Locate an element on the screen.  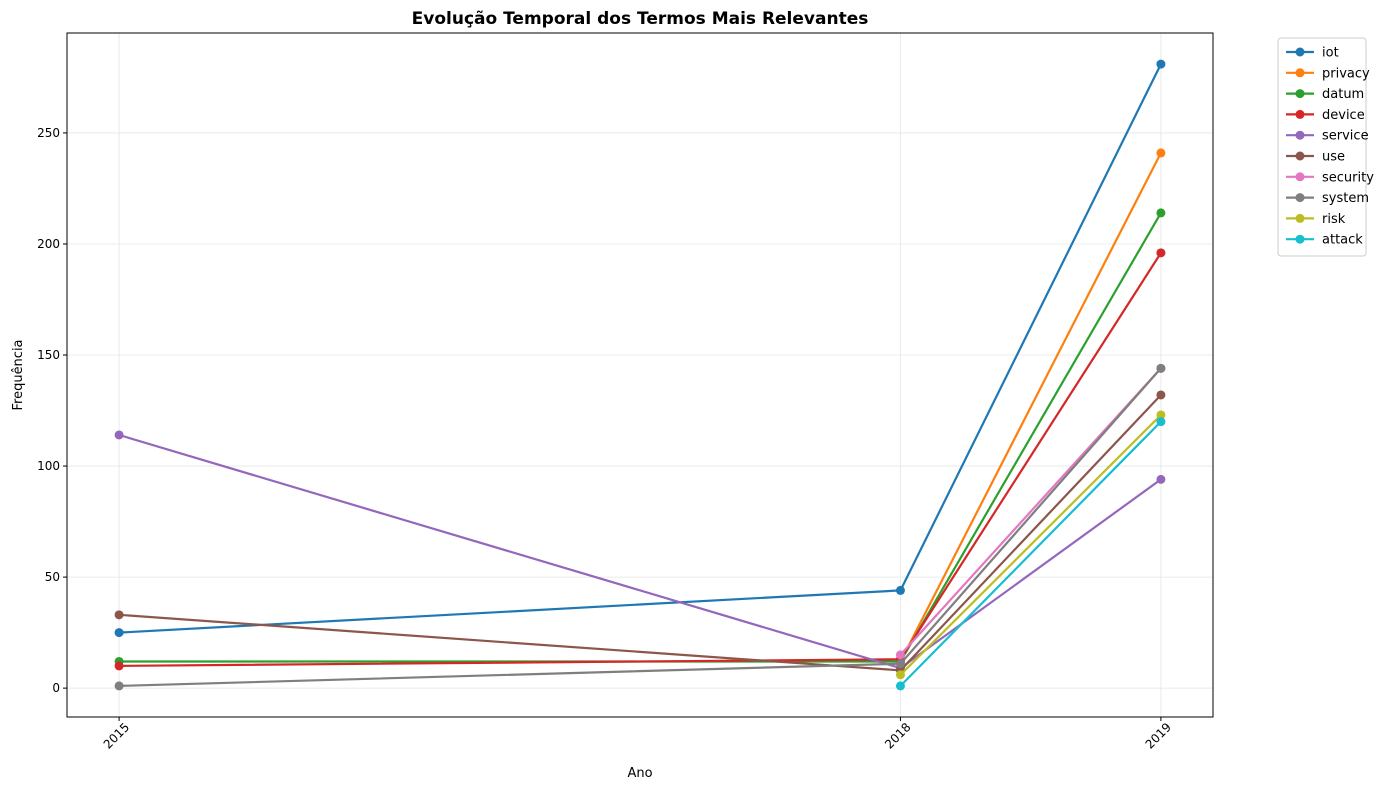
y-tick-label: 0 is located at coordinates (56, 688).